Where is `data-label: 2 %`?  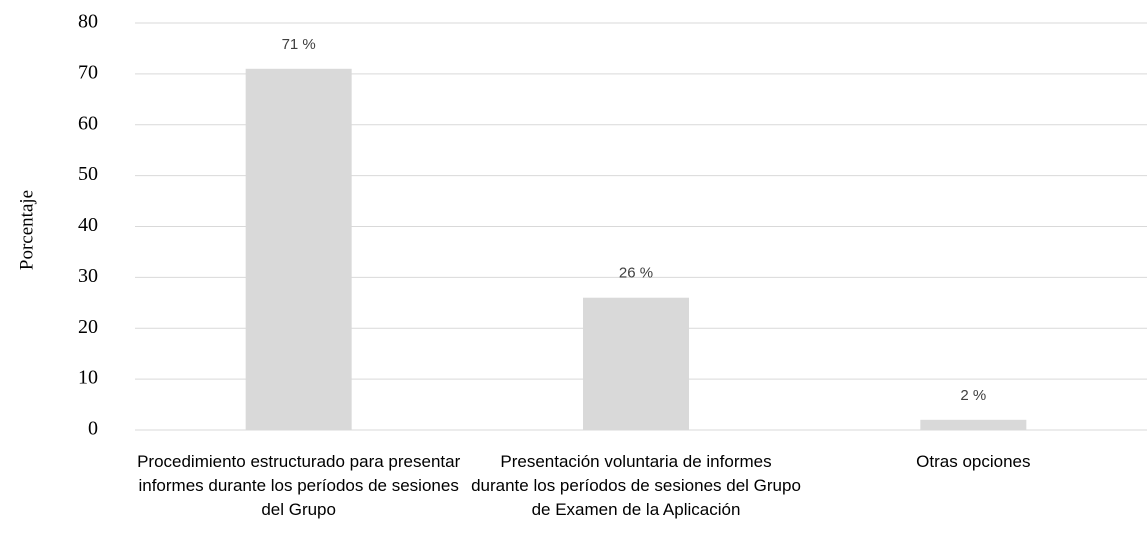 data-label: 2 % is located at coordinates (973, 395).